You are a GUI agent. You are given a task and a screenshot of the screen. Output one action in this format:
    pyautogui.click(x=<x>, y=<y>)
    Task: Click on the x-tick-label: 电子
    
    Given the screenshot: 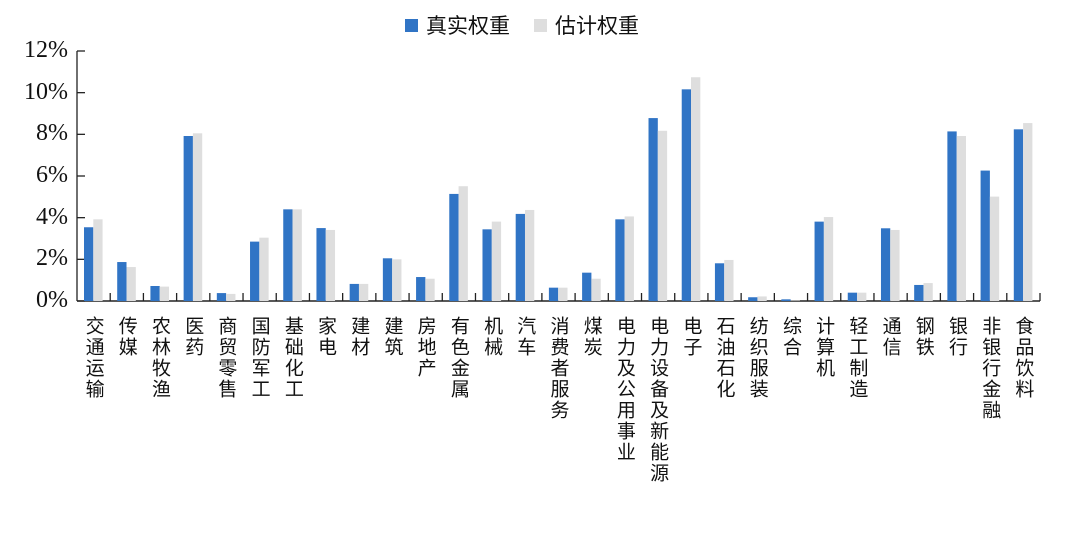 What is the action you would take?
    pyautogui.click(x=691, y=337)
    